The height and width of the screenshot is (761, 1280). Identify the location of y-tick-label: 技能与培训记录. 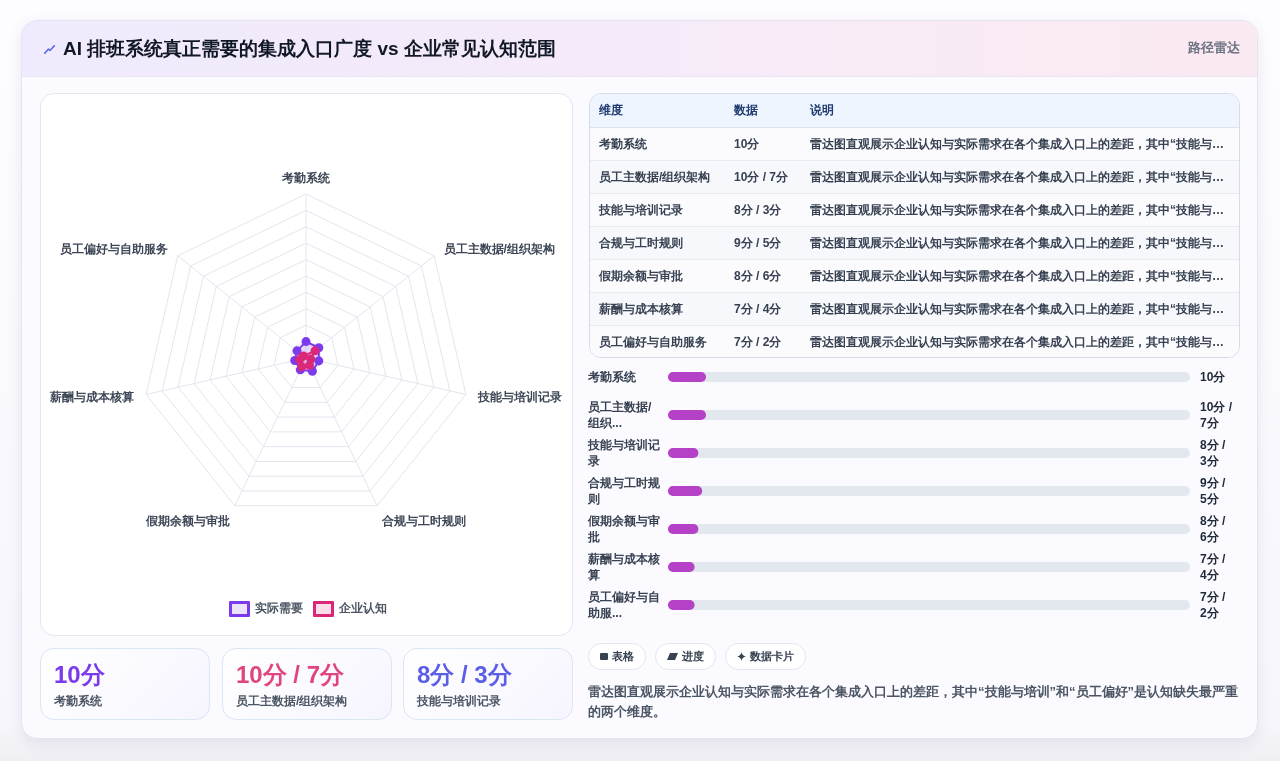
(624, 453).